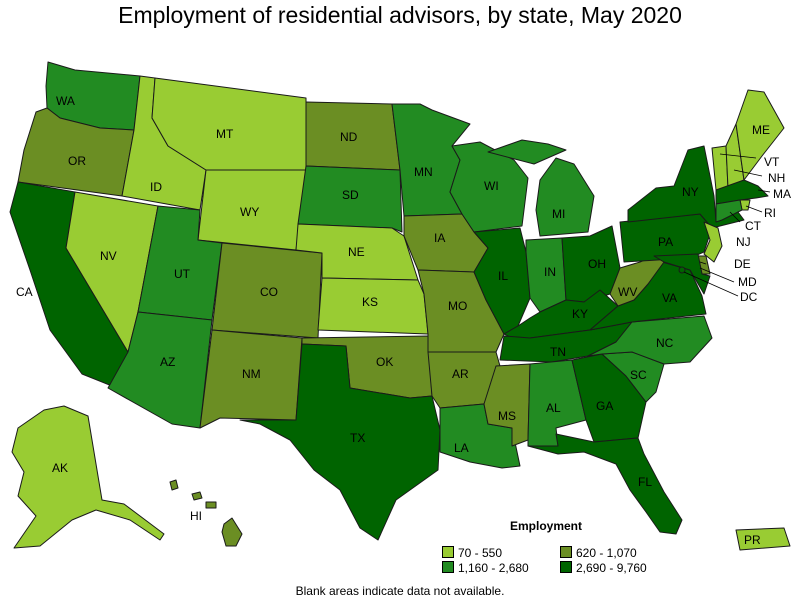 The width and height of the screenshot is (800, 600). I want to click on label-IN: IN, so click(550, 272).